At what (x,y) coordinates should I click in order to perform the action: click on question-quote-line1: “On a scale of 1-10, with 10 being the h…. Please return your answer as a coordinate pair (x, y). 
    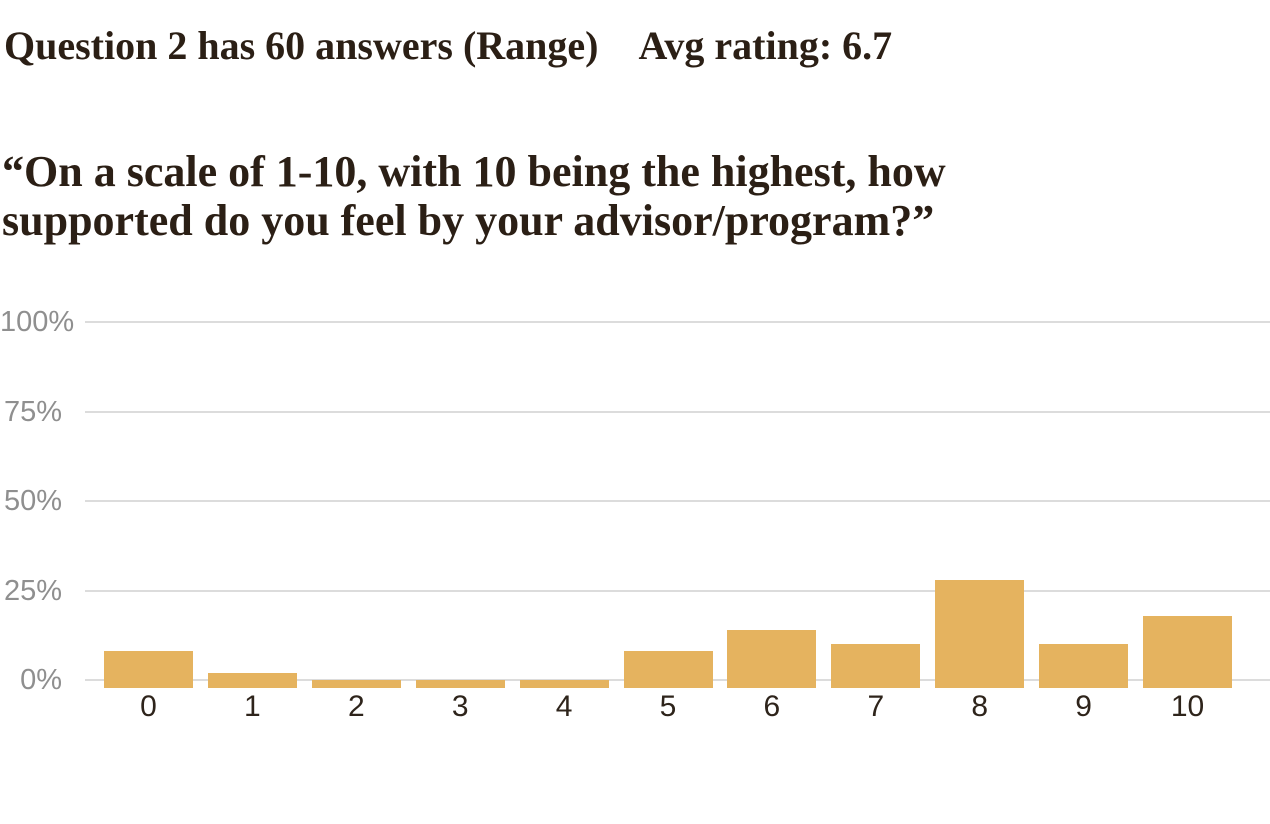
    Looking at the image, I should click on (474, 171).